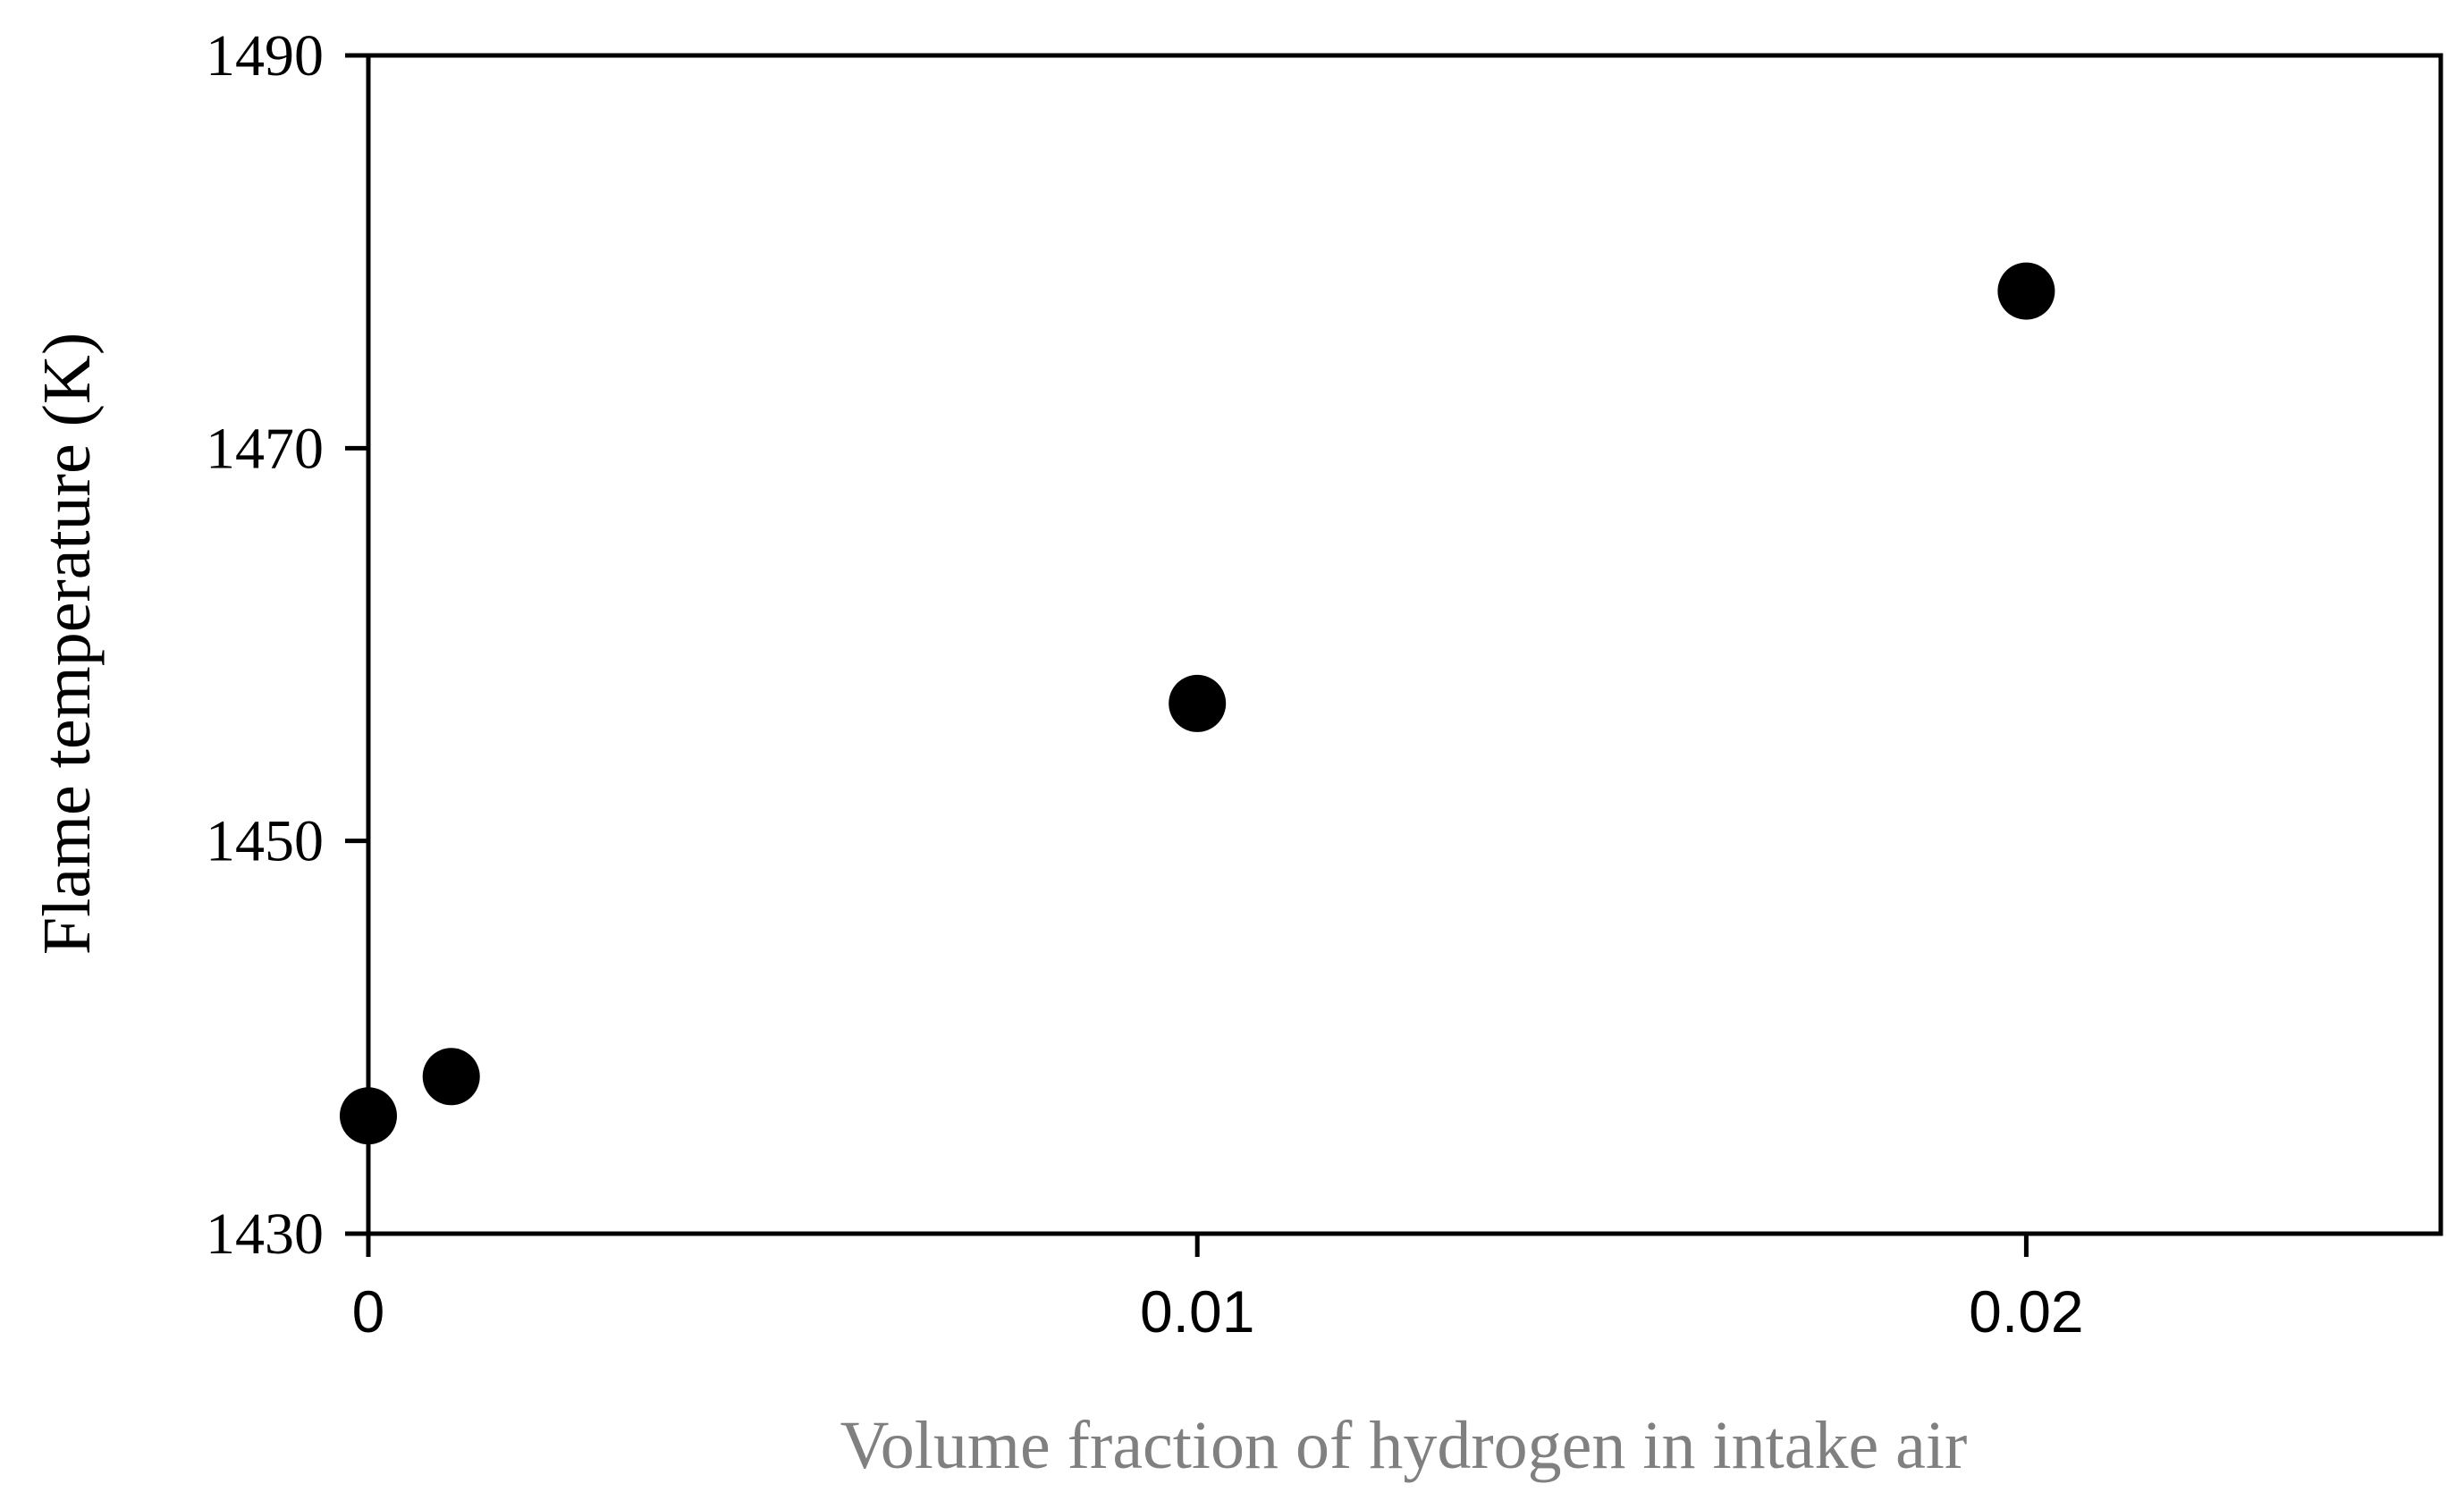 The height and width of the screenshot is (1509, 2464). I want to click on y-axis-ticks: 1430 1450 1470 1490, so click(287, 645).